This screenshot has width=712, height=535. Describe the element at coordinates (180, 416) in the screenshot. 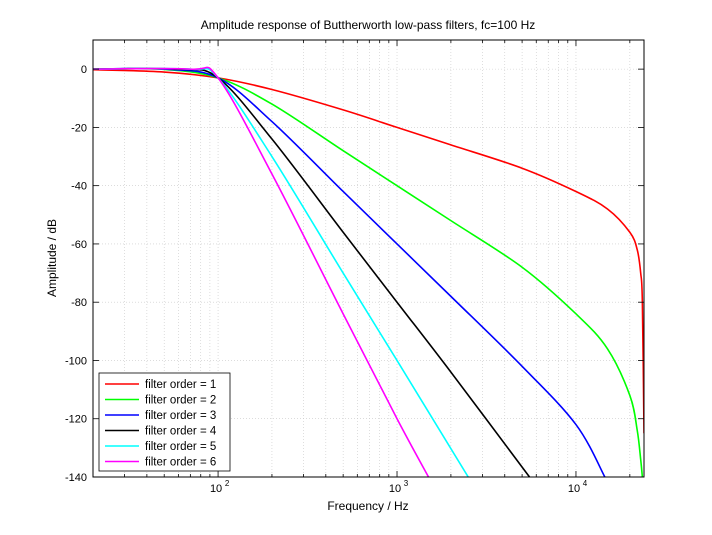

I see `legend-label: filter order = 3` at that location.